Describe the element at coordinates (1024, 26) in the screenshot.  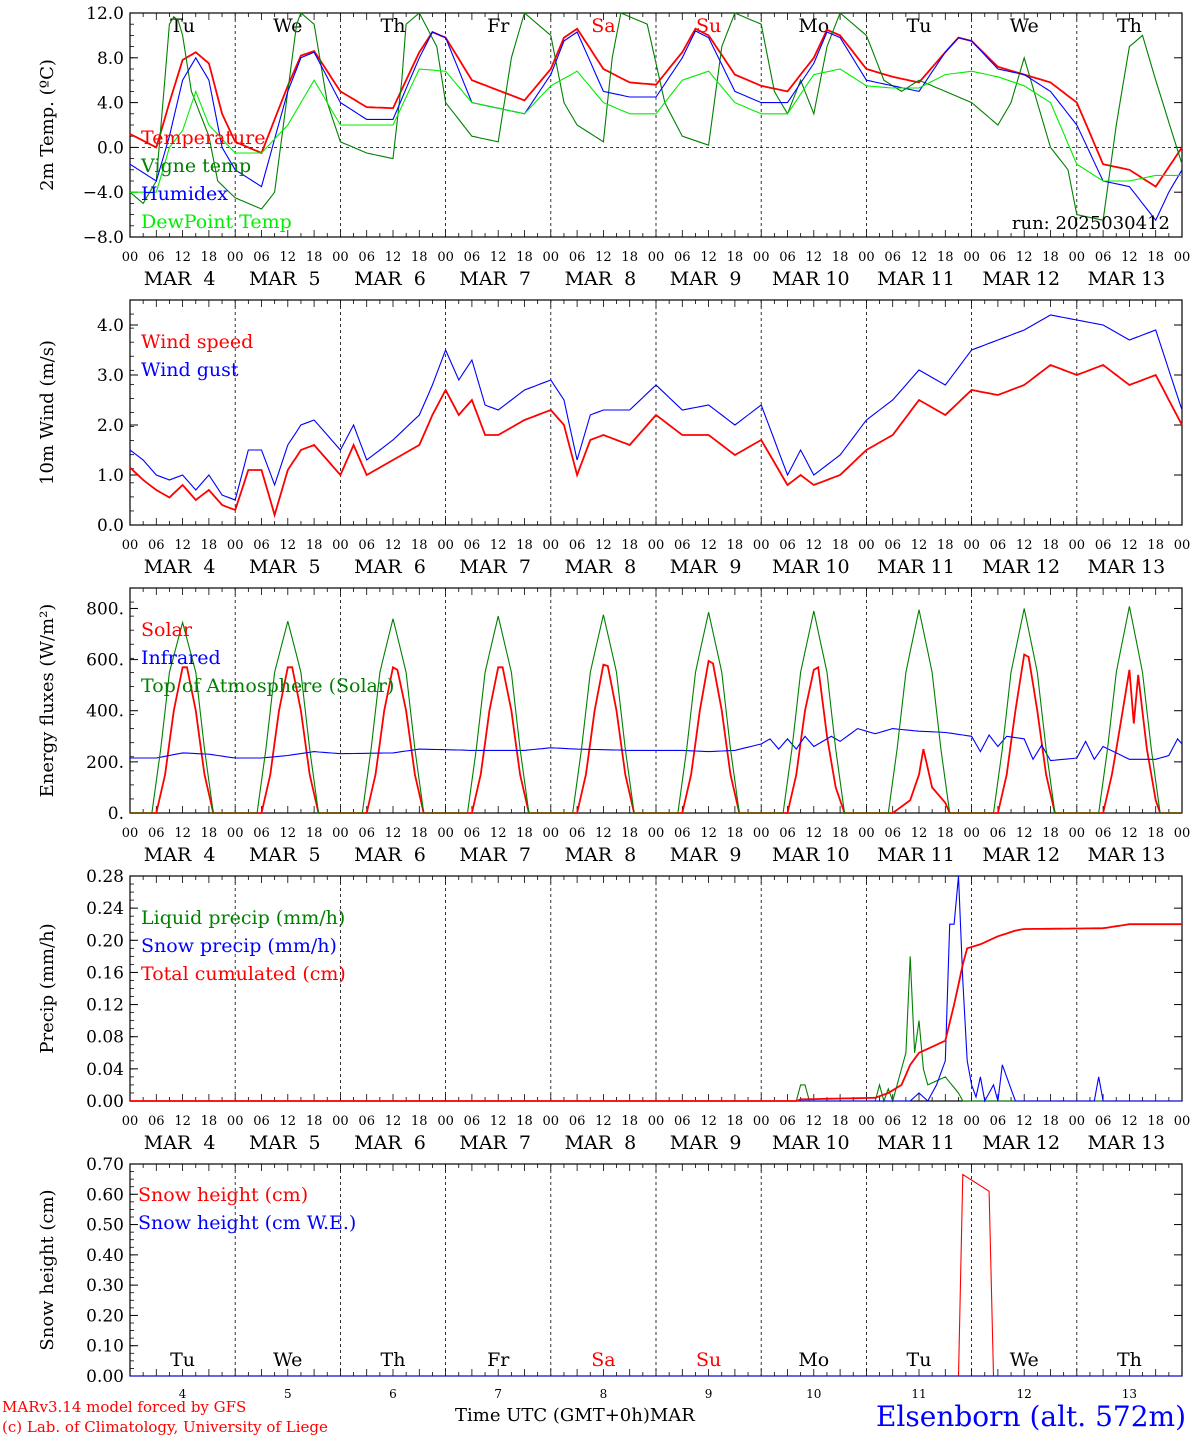
I see `weekday-label: We` at that location.